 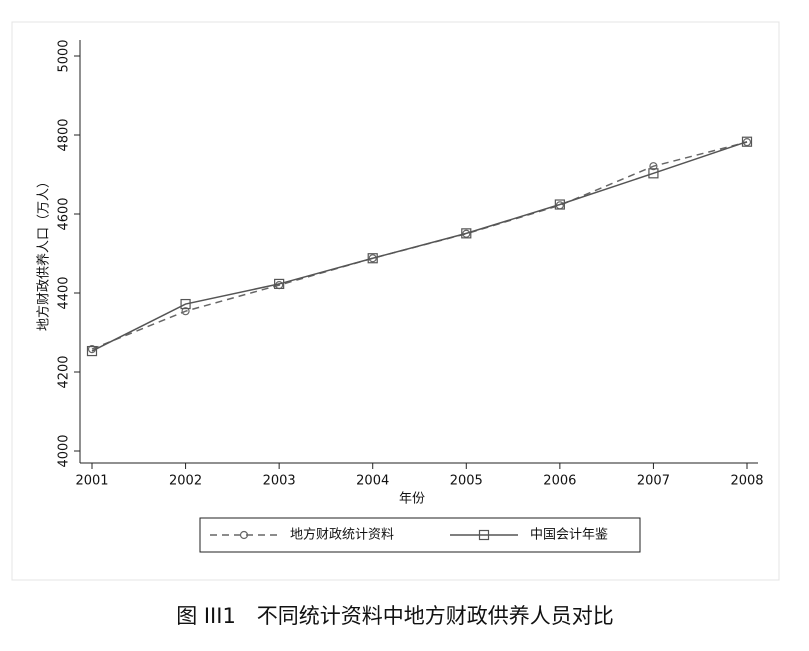 What do you see at coordinates (653, 481) in the screenshot?
I see `x-tick-label: 2007` at bounding box center [653, 481].